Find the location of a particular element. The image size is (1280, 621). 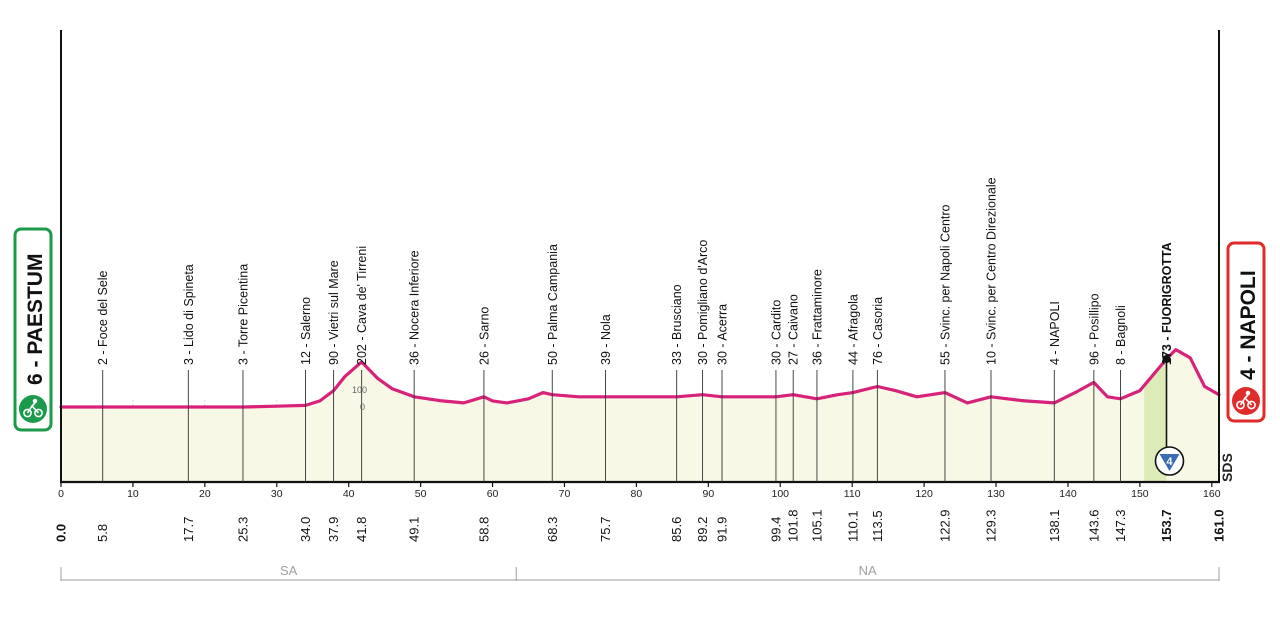

location-label: 8 - Bagnoli is located at coordinates (1121, 335).